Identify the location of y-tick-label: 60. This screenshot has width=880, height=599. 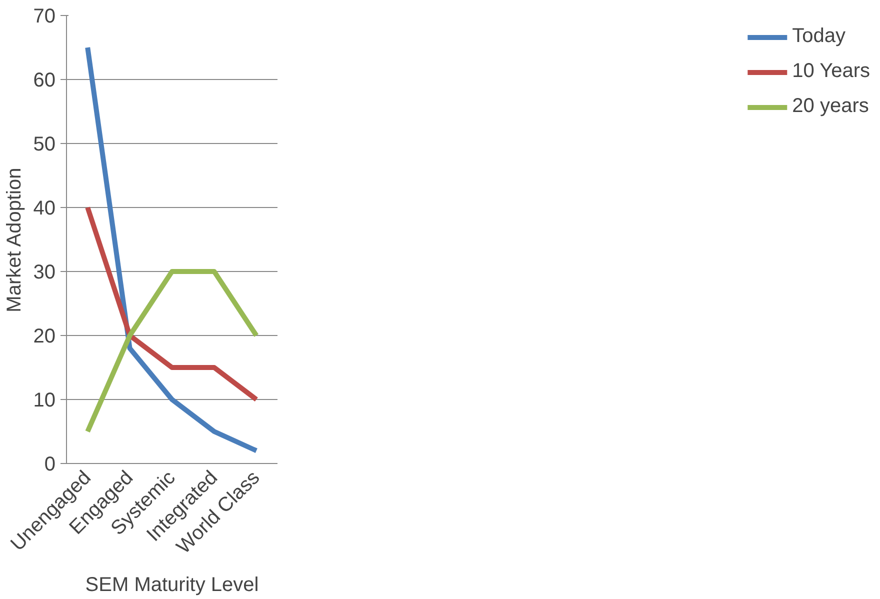
(44, 81).